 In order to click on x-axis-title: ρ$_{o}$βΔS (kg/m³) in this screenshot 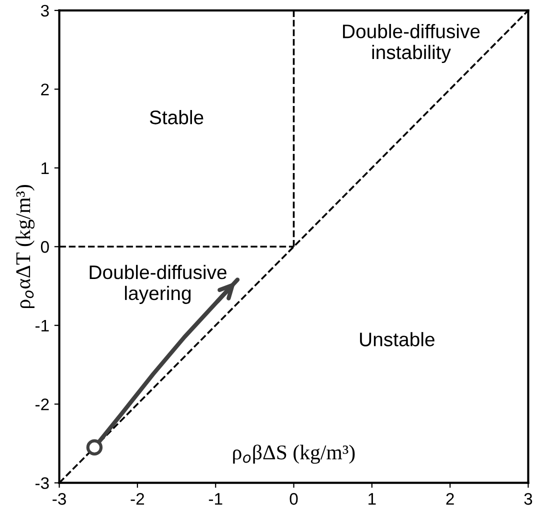, I will do `click(294, 454)`.